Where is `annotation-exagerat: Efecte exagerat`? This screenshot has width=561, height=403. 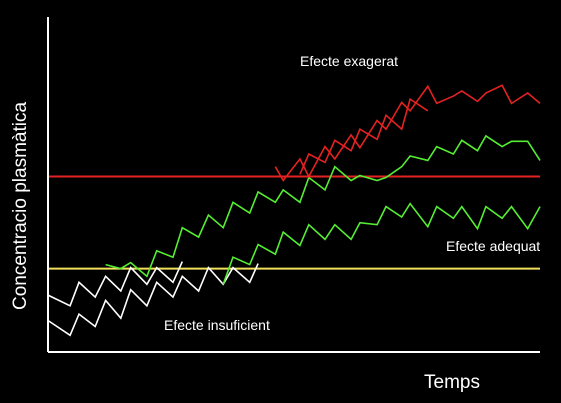
annotation-exagerat: Efecte exagerat is located at coordinates (349, 61).